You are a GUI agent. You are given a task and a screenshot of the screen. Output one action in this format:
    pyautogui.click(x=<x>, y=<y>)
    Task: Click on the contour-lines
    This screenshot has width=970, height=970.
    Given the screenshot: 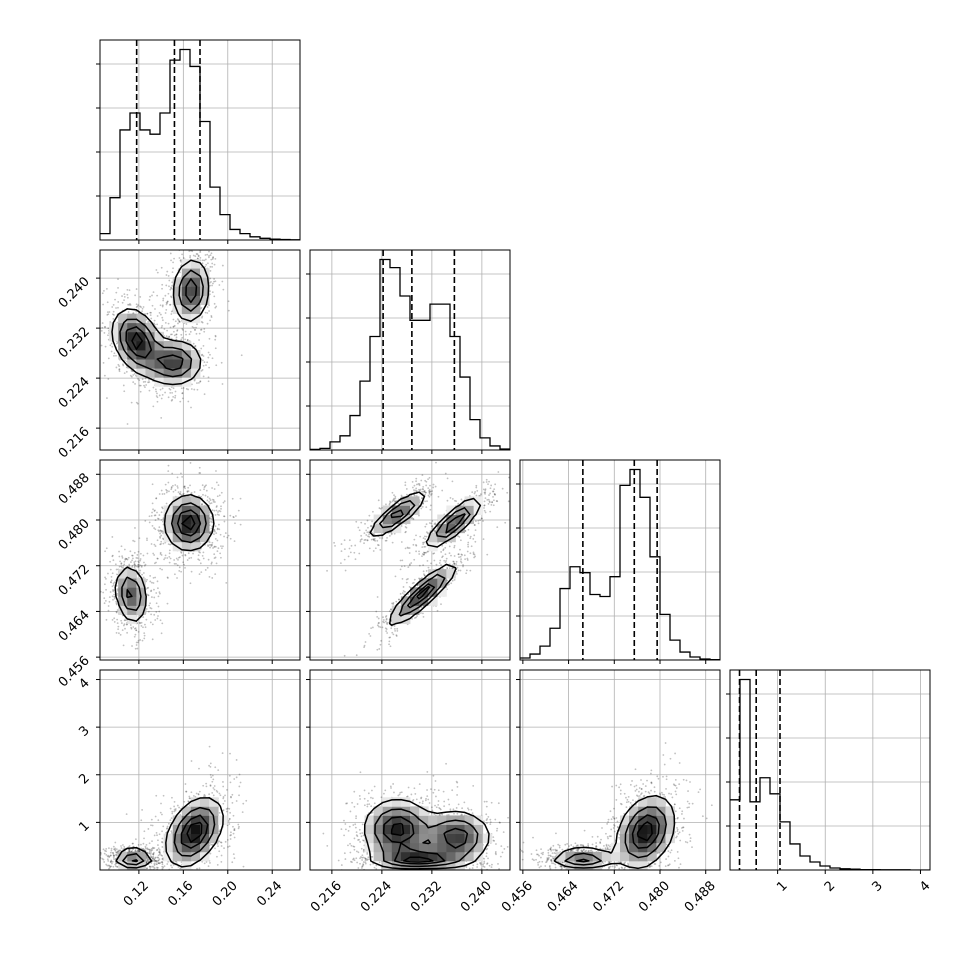 What is the action you would take?
    pyautogui.click(x=160, y=322)
    